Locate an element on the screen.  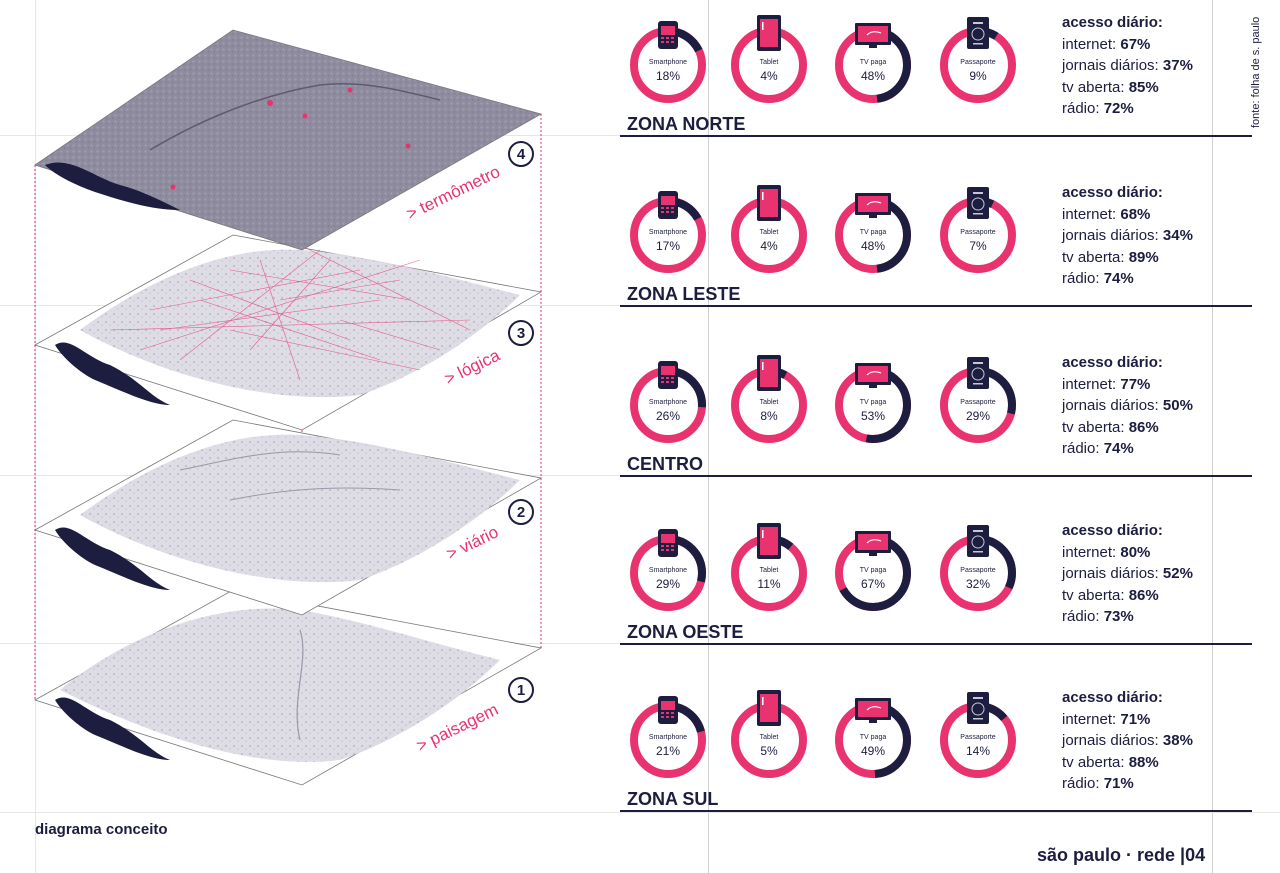
zone-title: ZONA SUL is located at coordinates (673, 799).